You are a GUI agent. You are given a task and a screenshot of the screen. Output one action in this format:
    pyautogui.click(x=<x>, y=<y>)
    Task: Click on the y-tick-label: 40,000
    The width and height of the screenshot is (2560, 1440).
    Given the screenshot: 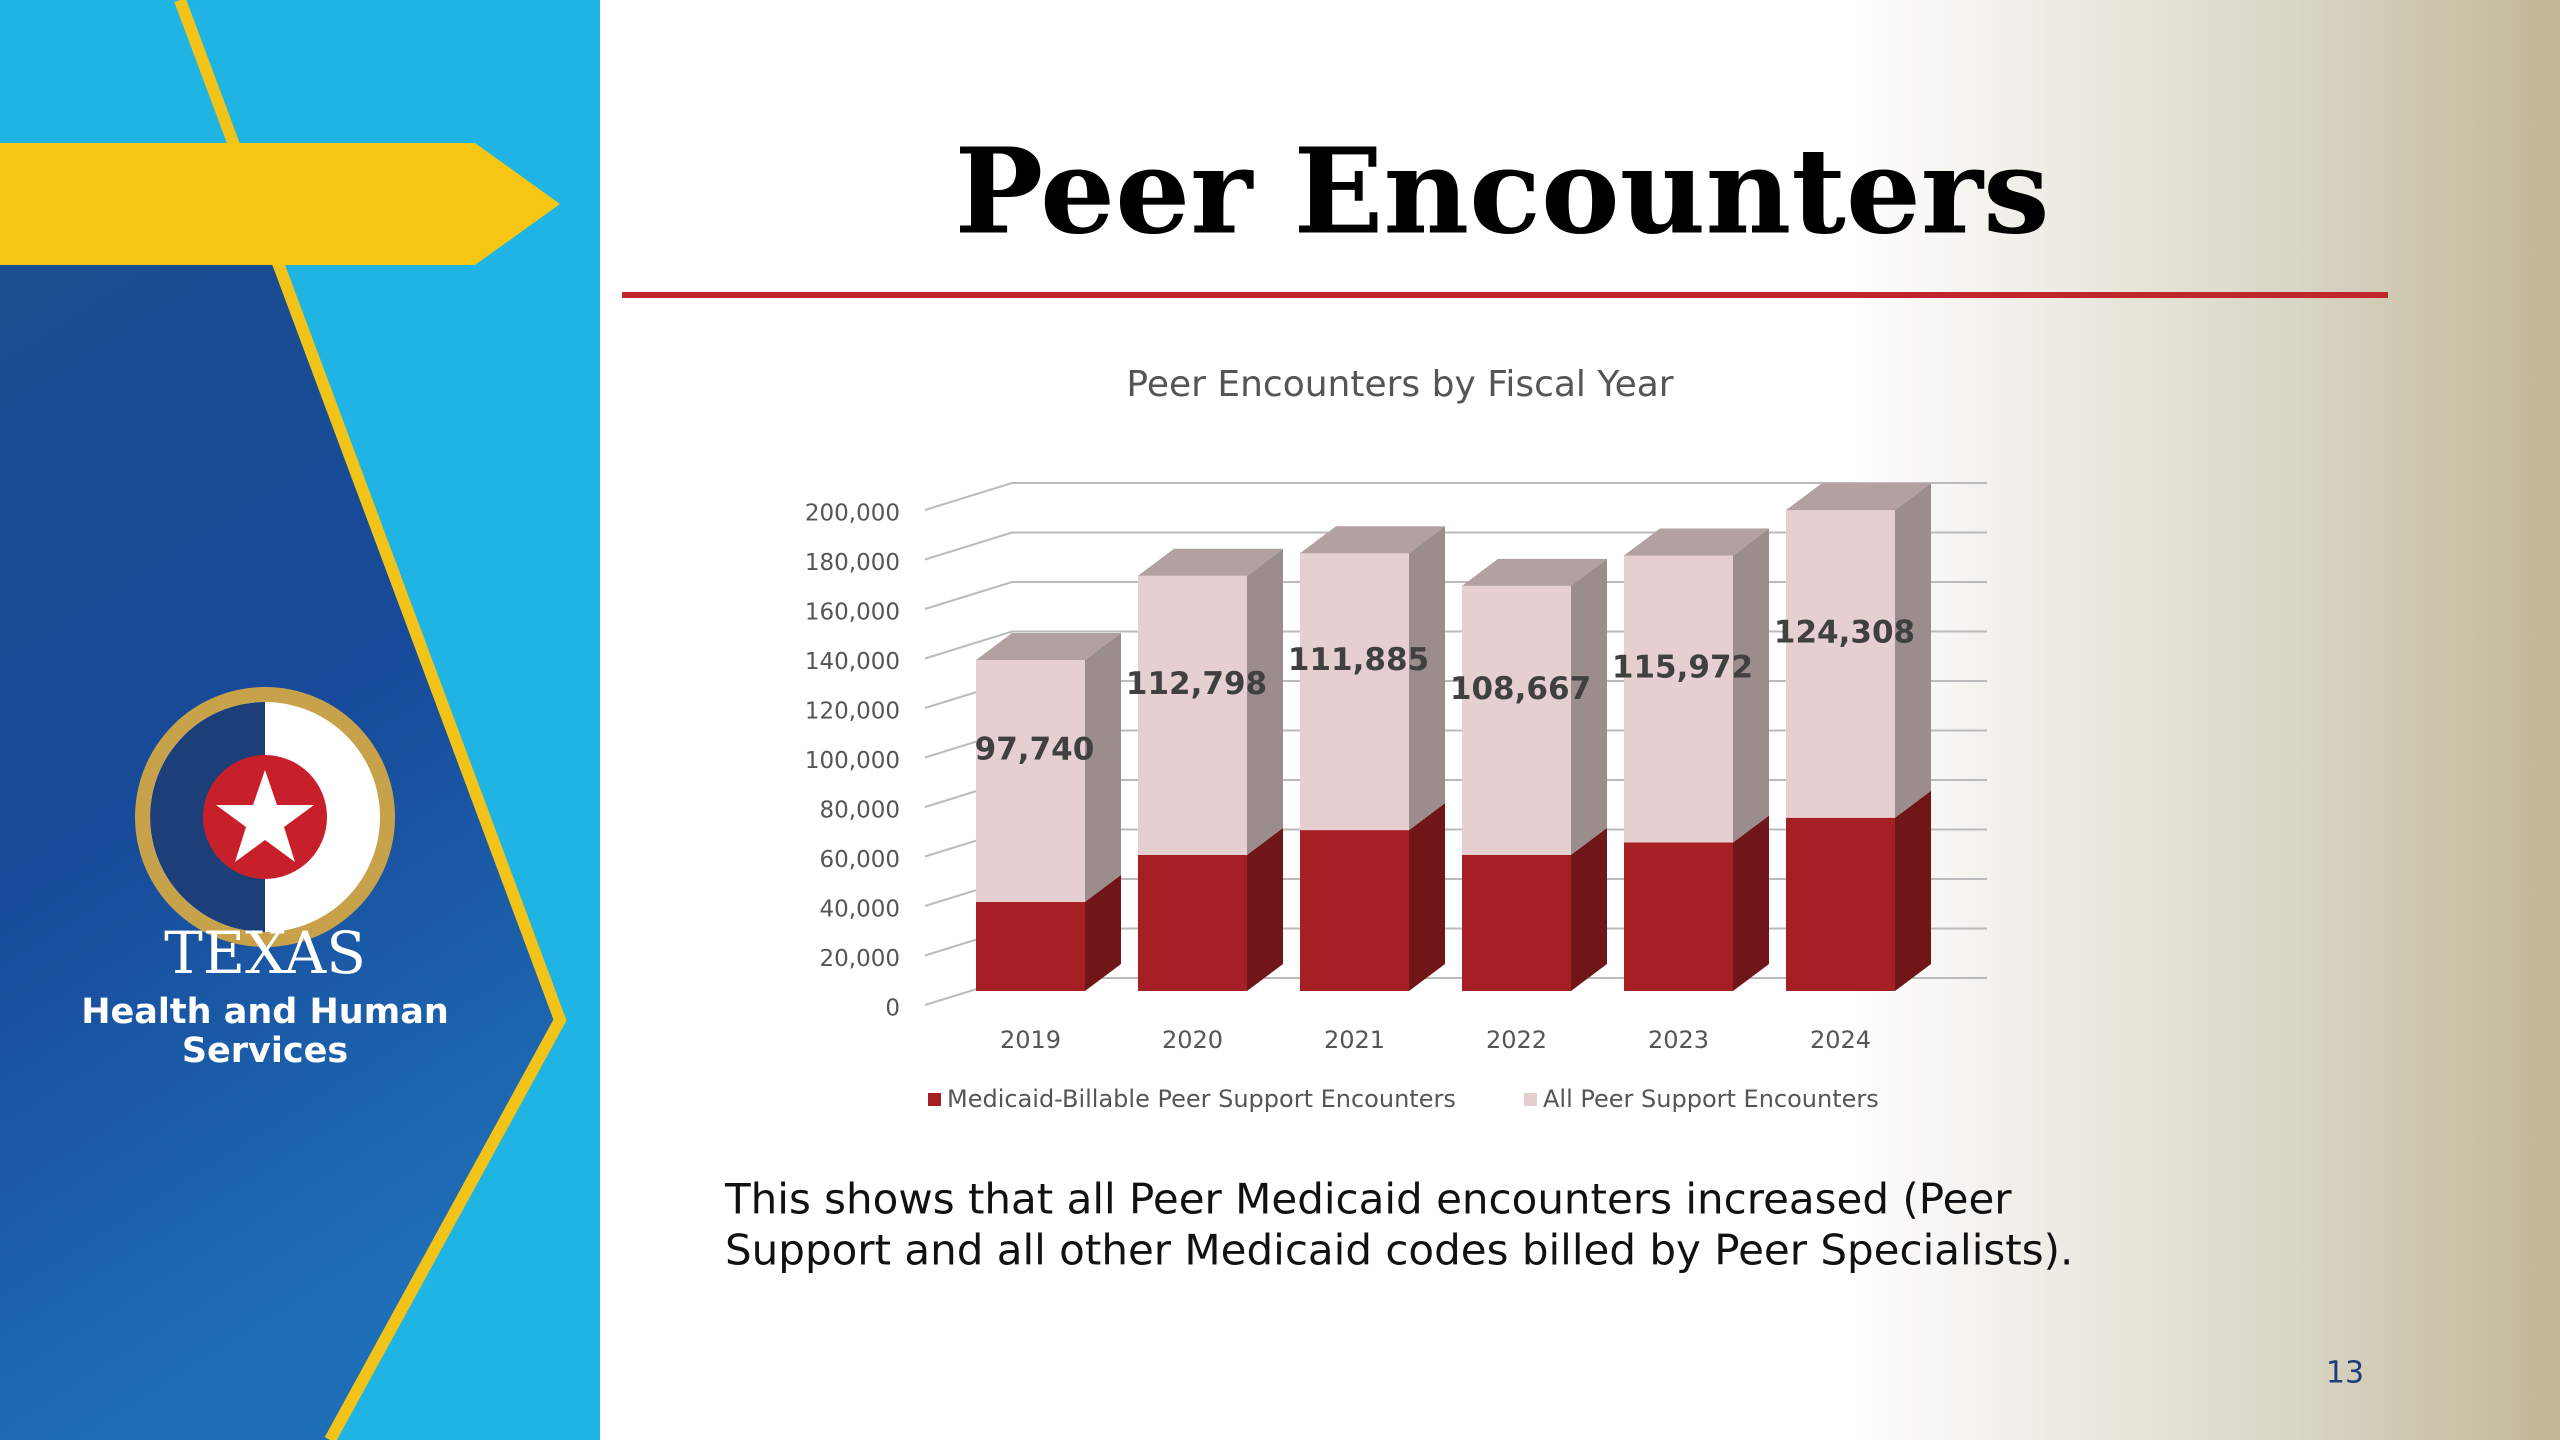 What is the action you would take?
    pyautogui.click(x=860, y=910)
    